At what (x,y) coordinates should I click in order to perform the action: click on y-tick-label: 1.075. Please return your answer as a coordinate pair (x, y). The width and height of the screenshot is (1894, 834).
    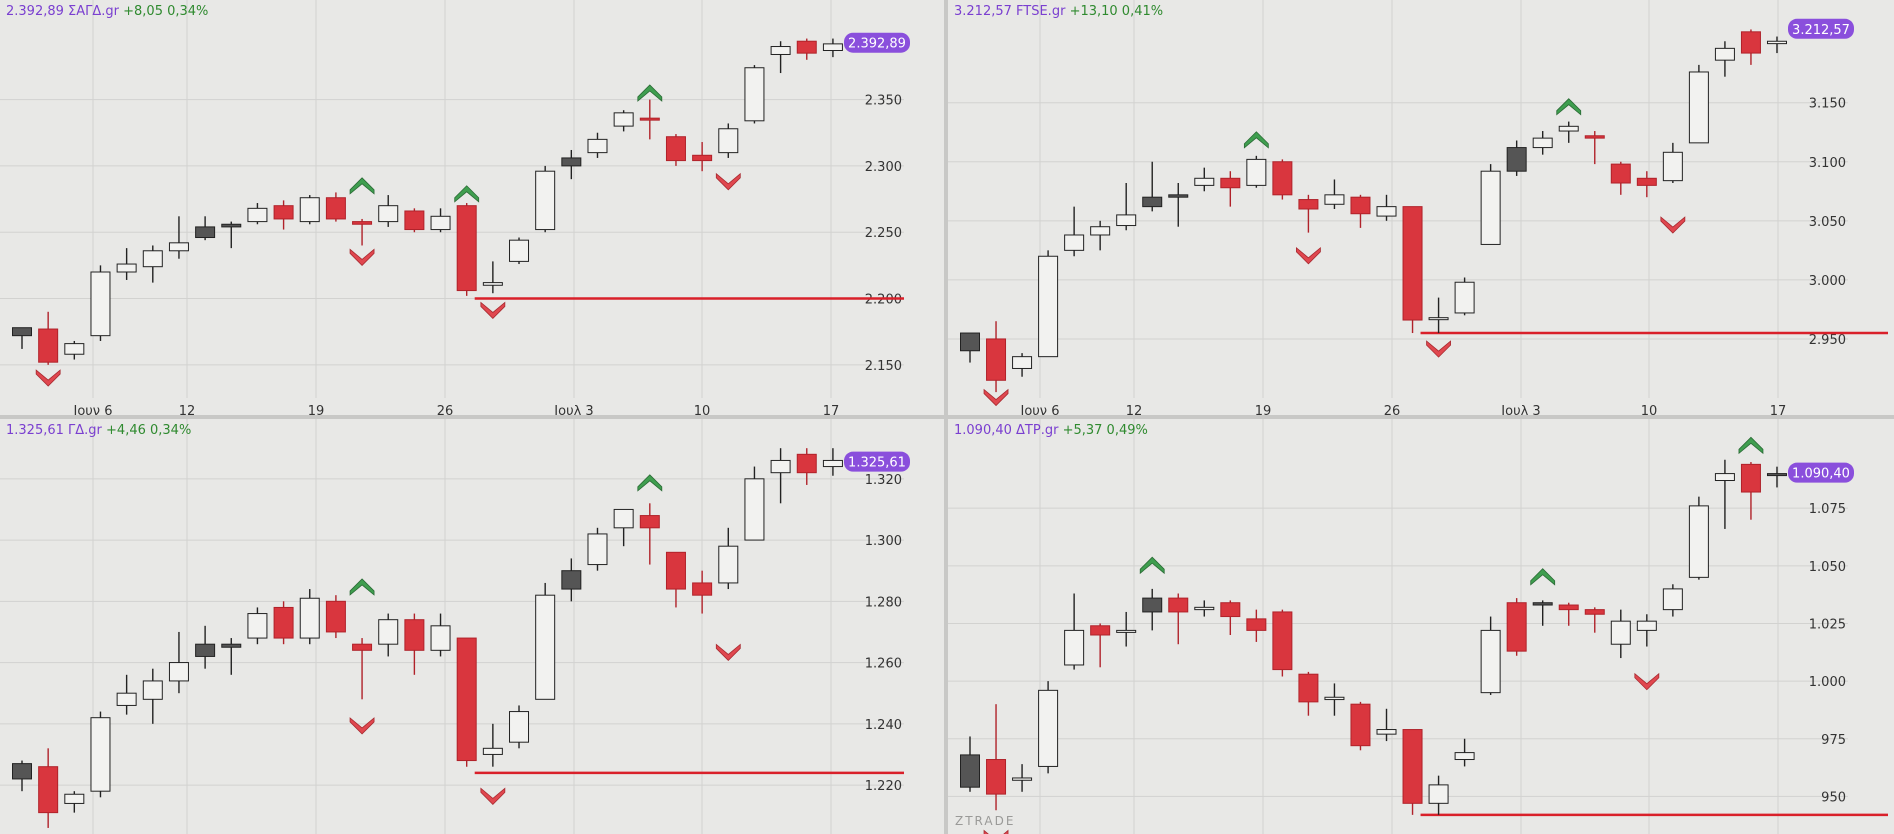
    Looking at the image, I should click on (1827, 509).